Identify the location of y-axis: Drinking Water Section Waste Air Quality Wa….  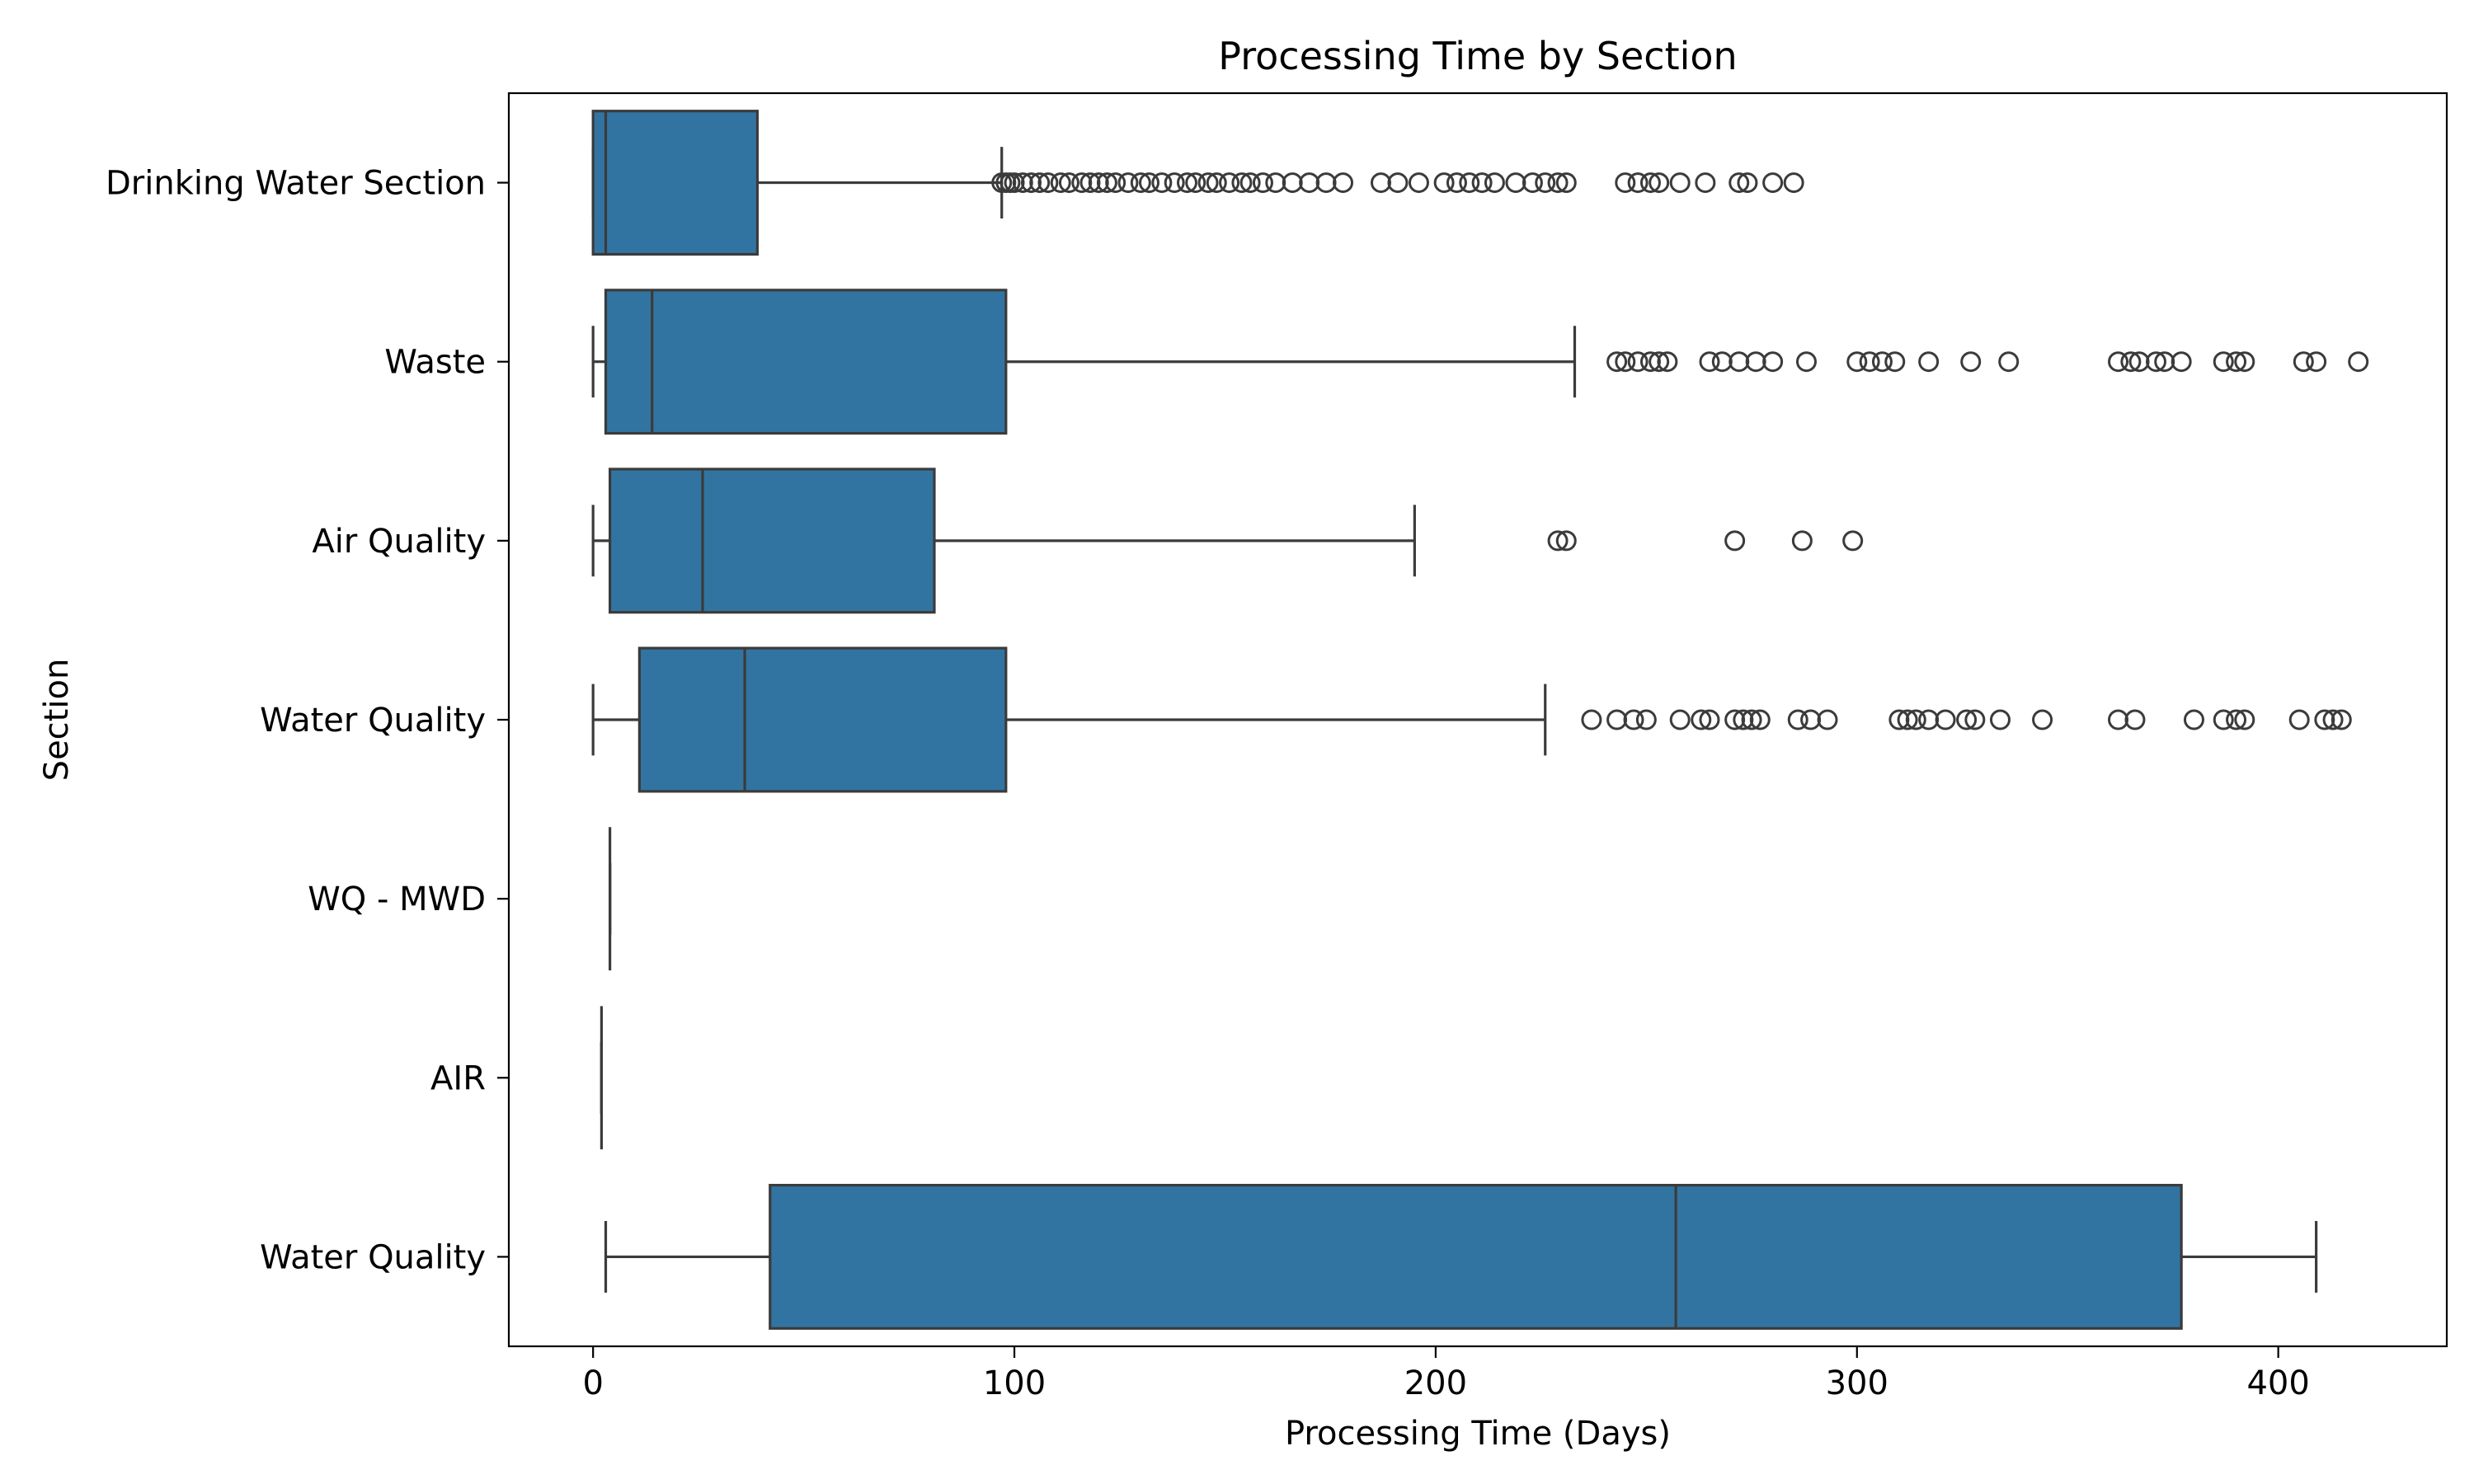
(307, 720).